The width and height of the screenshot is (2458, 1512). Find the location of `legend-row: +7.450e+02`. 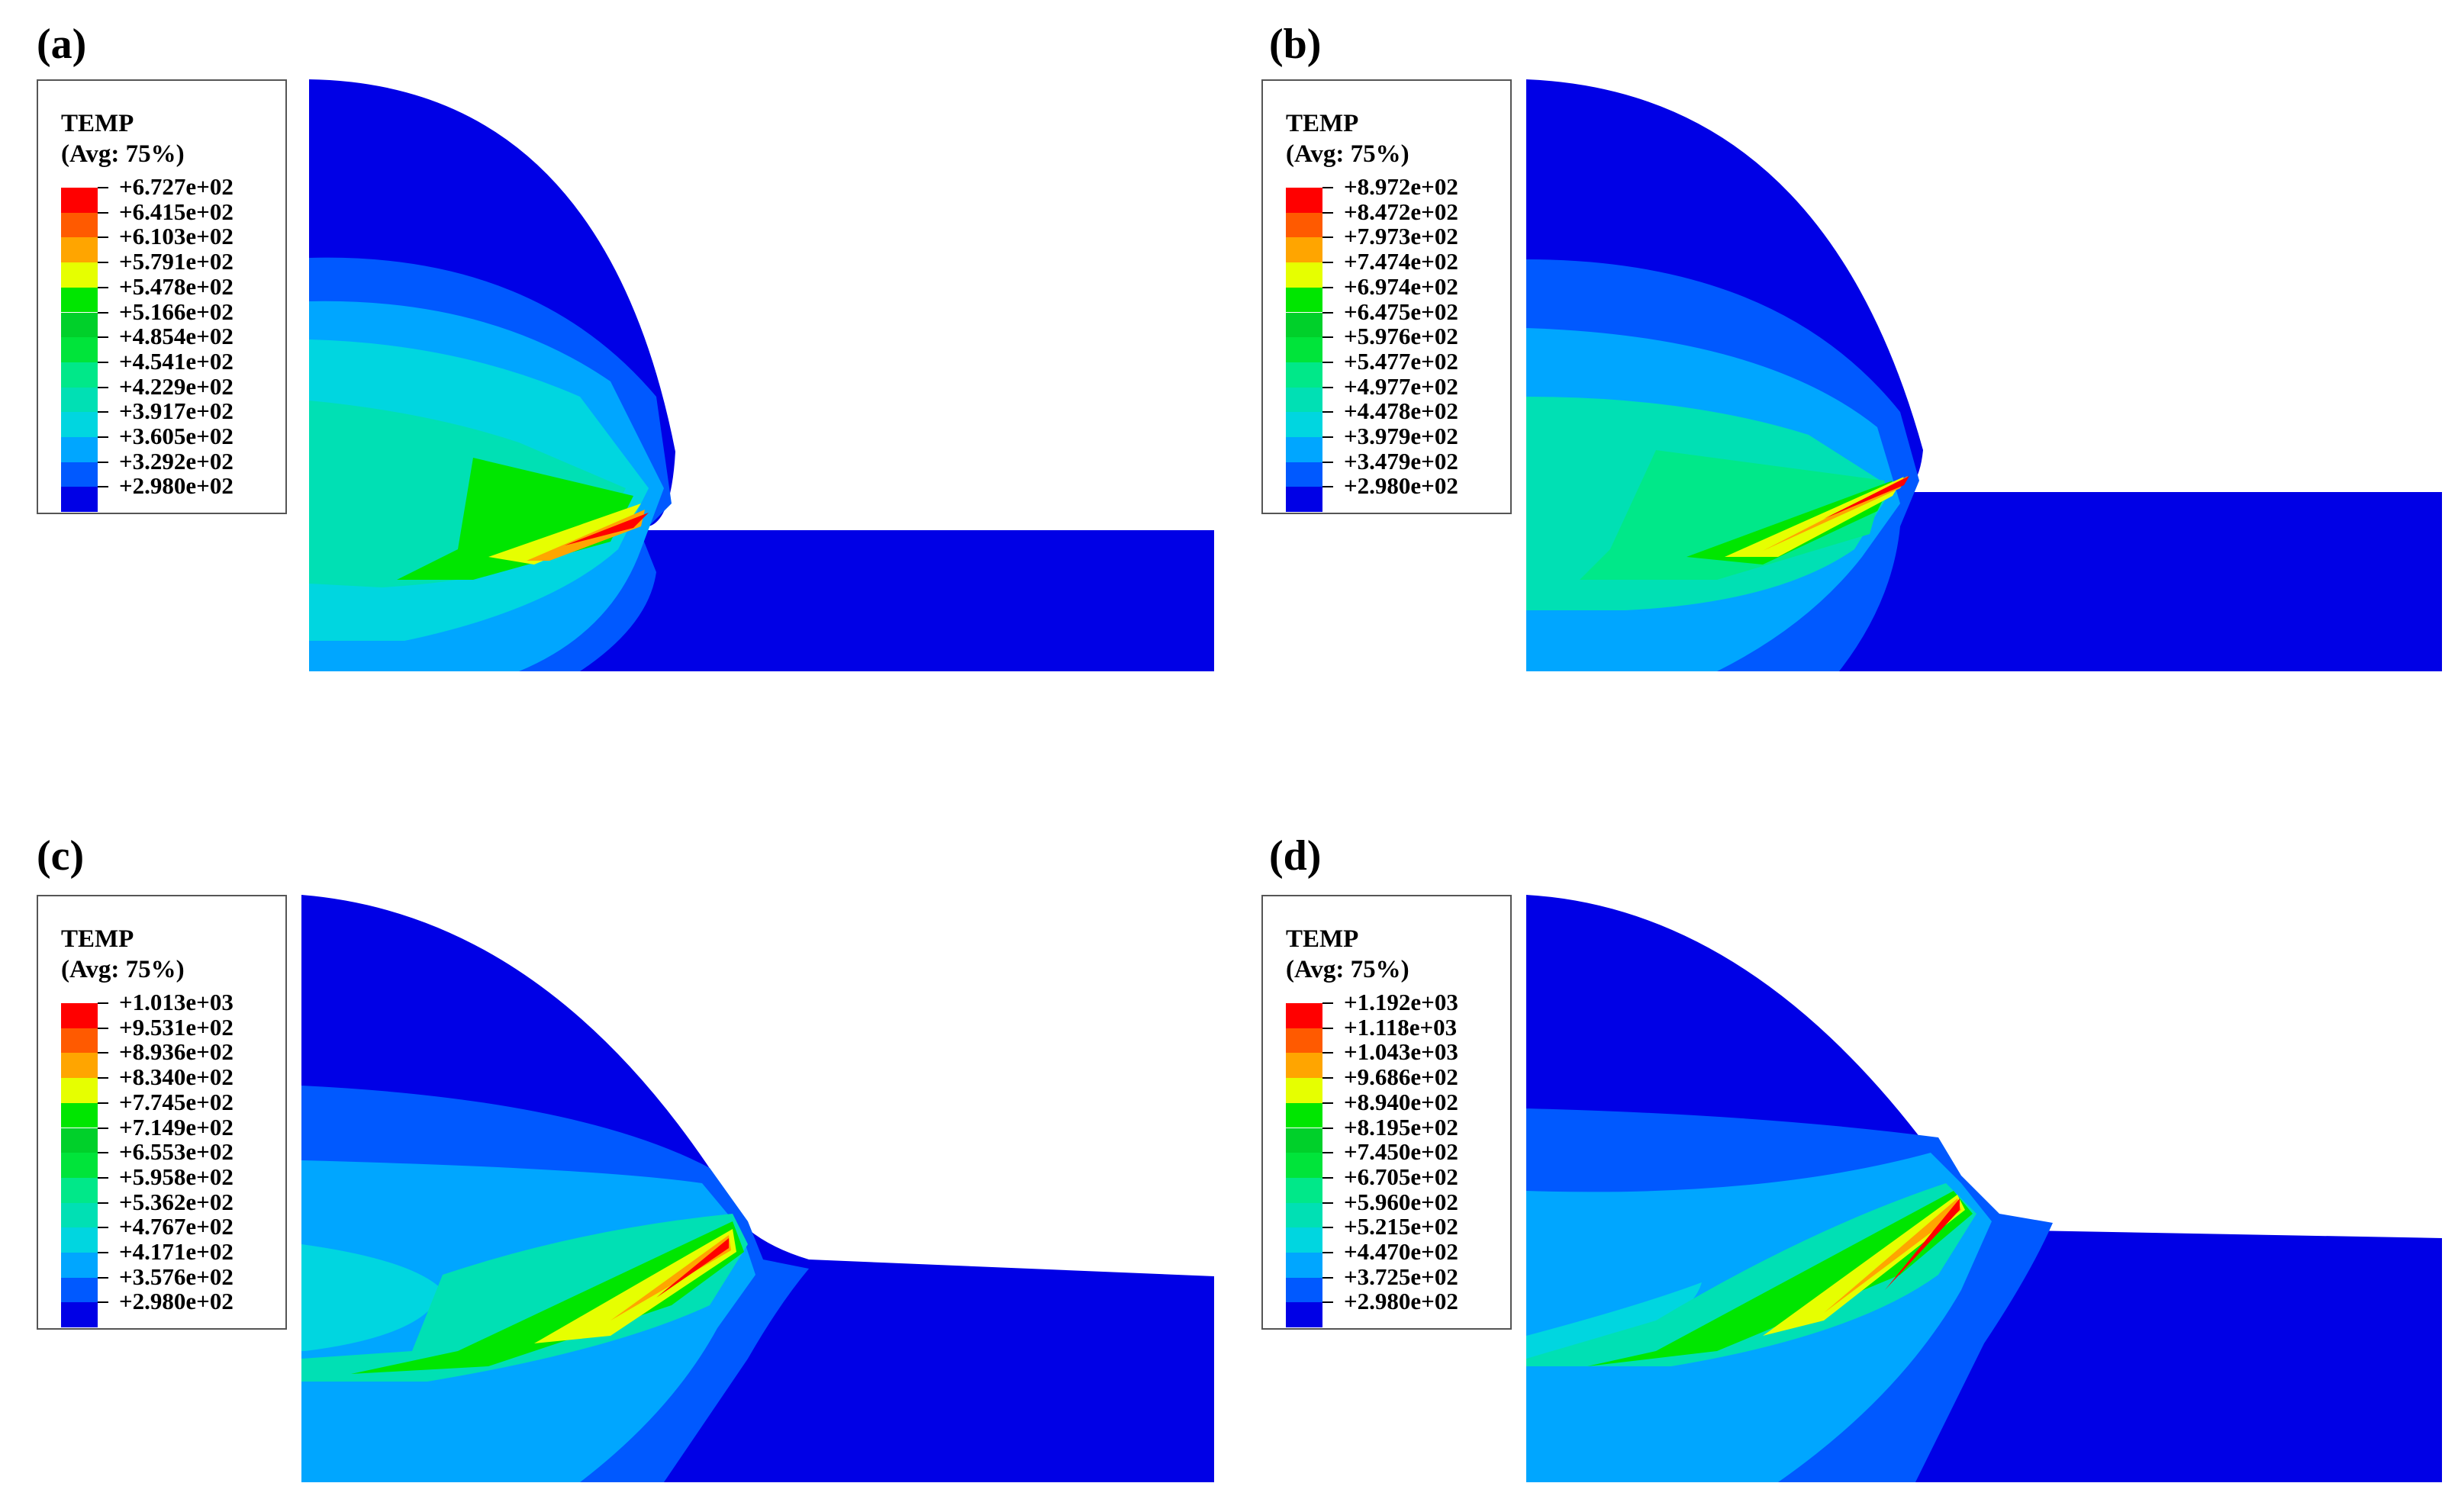

legend-row: +7.450e+02 is located at coordinates (1396, 1159).